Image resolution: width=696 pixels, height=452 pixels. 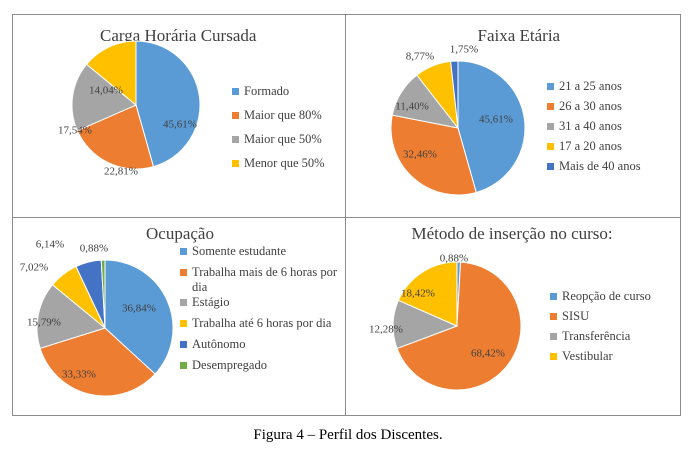 I want to click on legend-item: Estágio, so click(x=260, y=305).